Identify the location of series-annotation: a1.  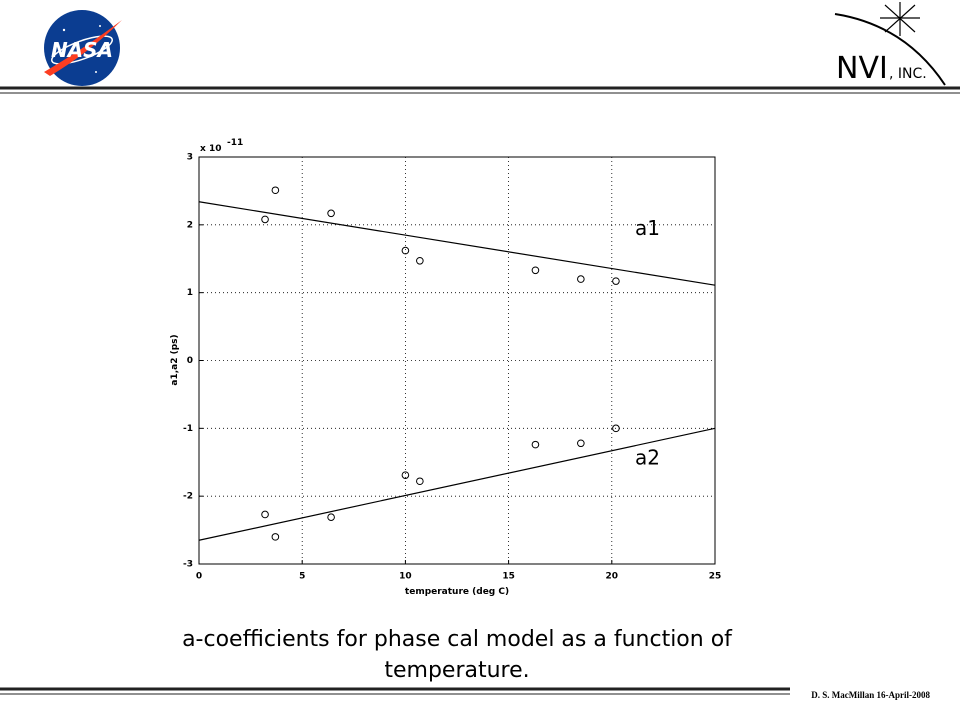
(647, 228).